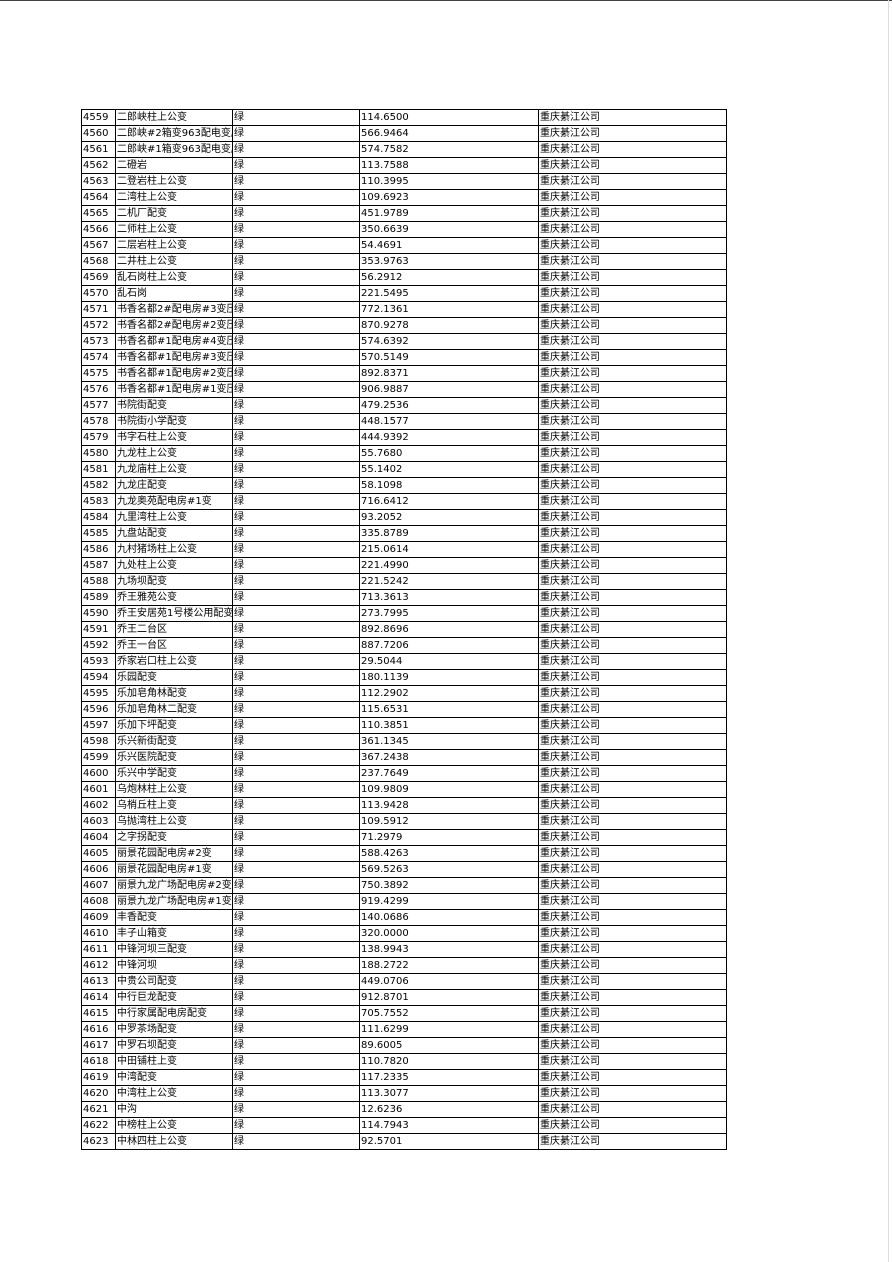  Describe the element at coordinates (449, 901) in the screenshot. I see `value: 919.4299` at that location.